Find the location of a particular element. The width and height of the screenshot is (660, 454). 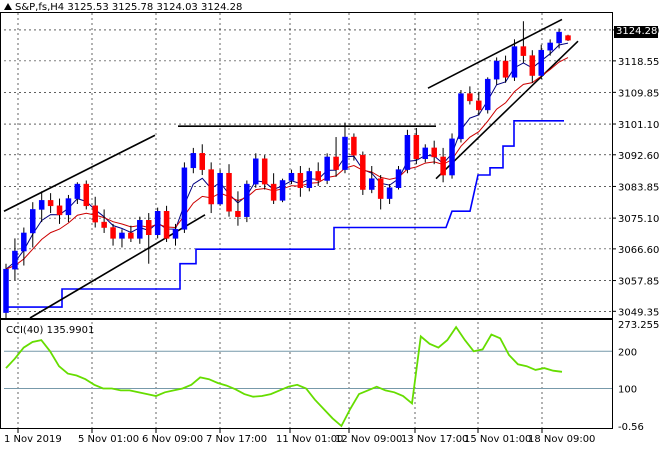

time-axis-label: 6 Nov 09:00 is located at coordinates (172, 439).